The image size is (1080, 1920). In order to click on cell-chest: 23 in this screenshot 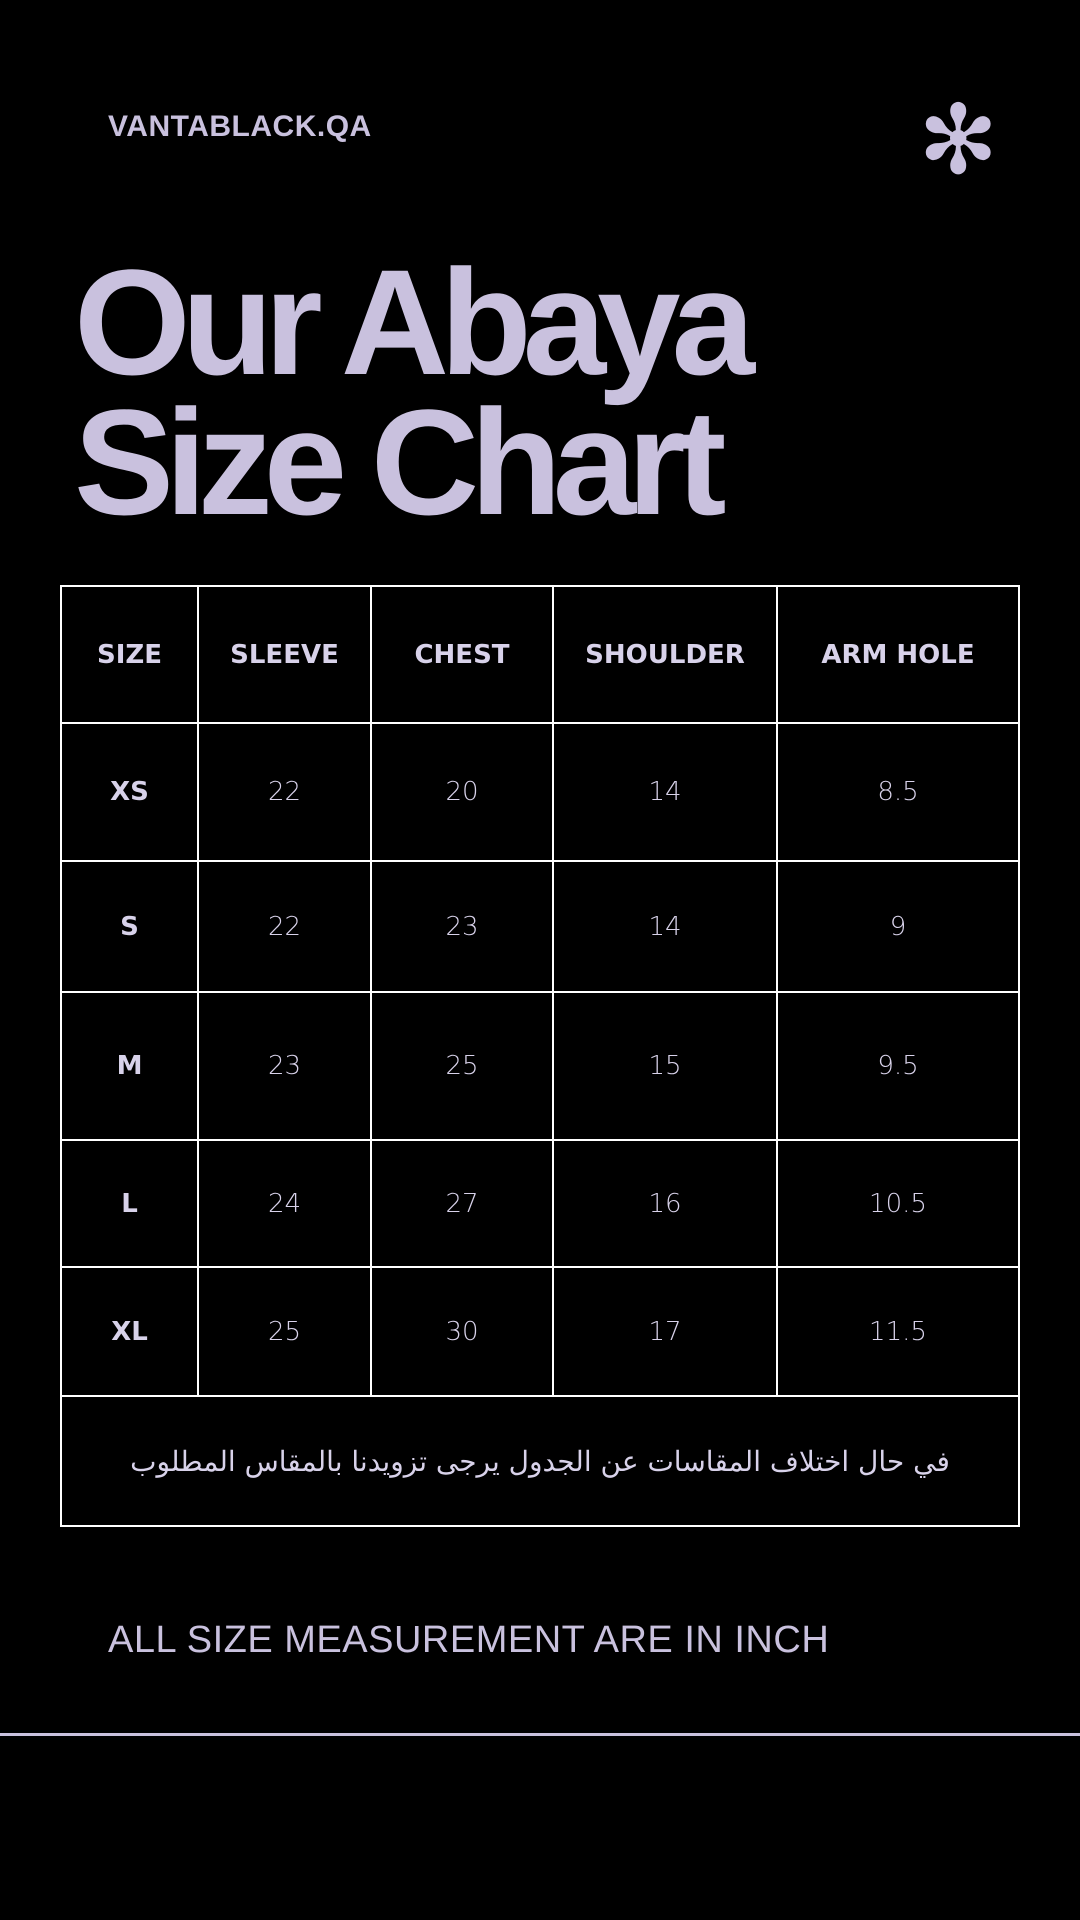, I will do `click(462, 926)`.